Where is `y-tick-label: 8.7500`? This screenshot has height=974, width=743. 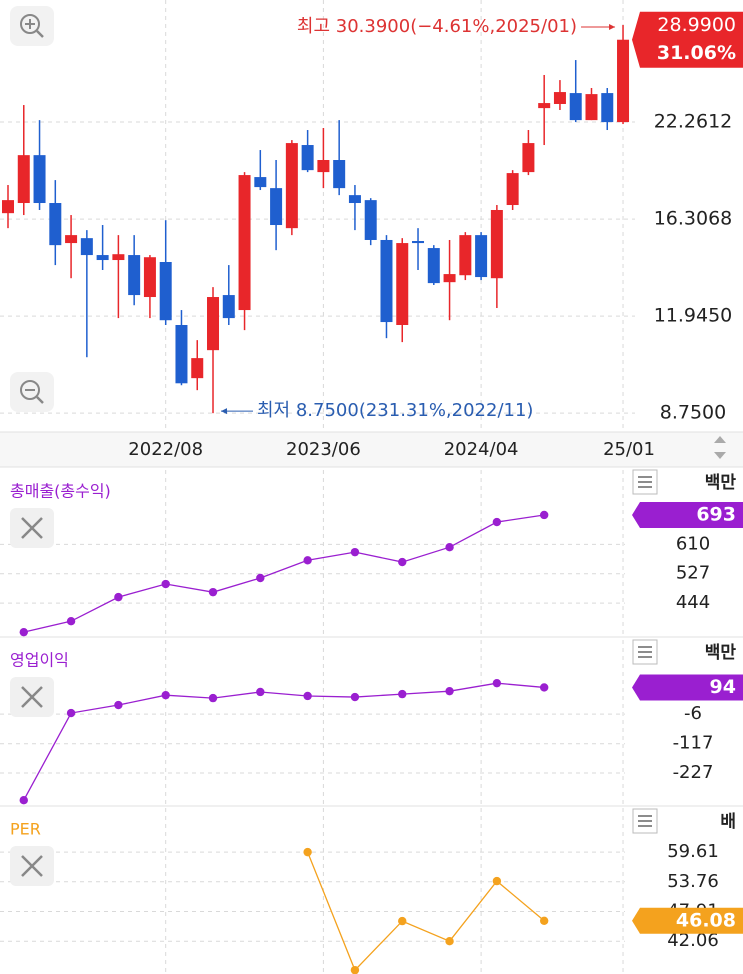
y-tick-label: 8.7500 is located at coordinates (693, 413).